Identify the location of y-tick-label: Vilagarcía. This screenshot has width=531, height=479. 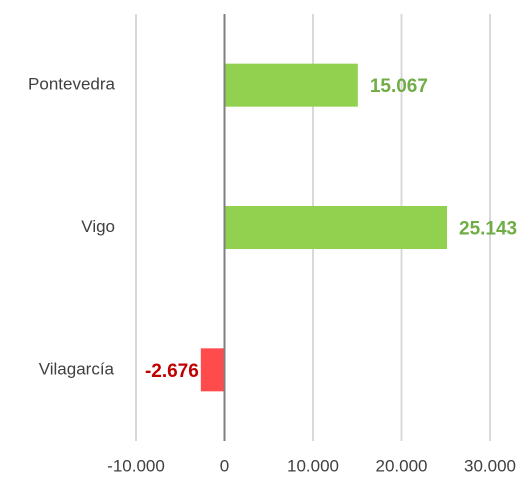
(77, 368).